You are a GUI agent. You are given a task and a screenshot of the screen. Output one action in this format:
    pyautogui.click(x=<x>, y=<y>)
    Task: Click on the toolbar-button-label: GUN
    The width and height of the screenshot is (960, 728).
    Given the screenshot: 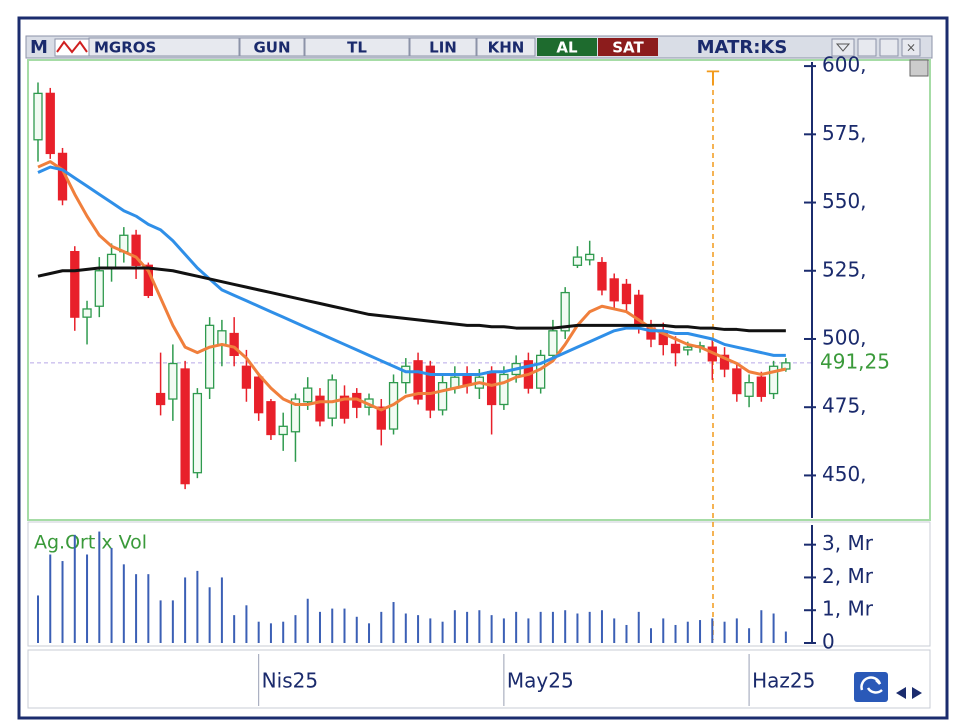 What is the action you would take?
    pyautogui.click(x=271, y=48)
    